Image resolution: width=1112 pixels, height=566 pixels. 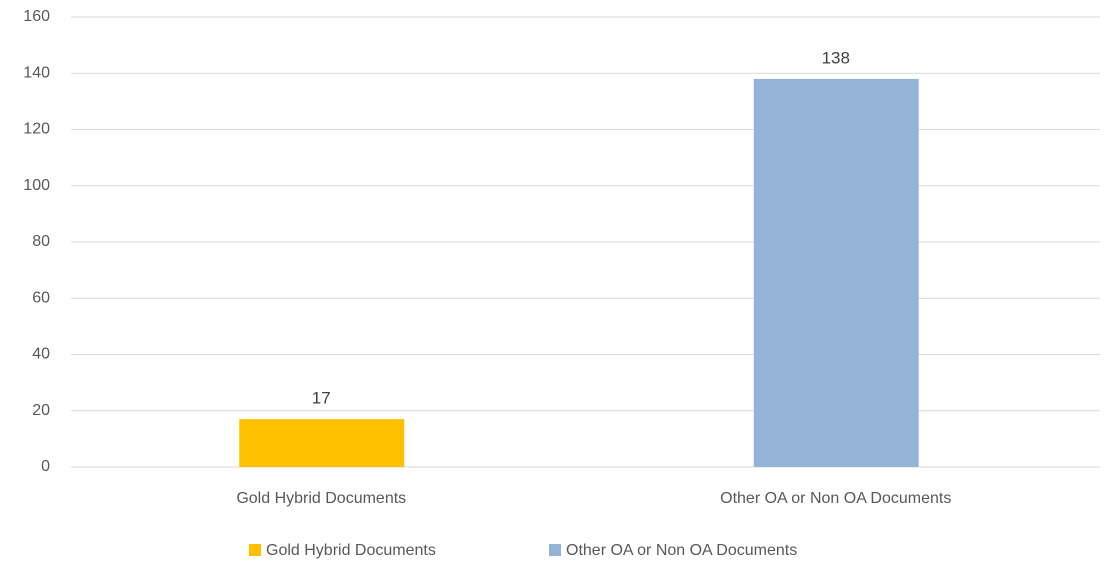 I want to click on y-tick-label: 40, so click(x=41, y=354).